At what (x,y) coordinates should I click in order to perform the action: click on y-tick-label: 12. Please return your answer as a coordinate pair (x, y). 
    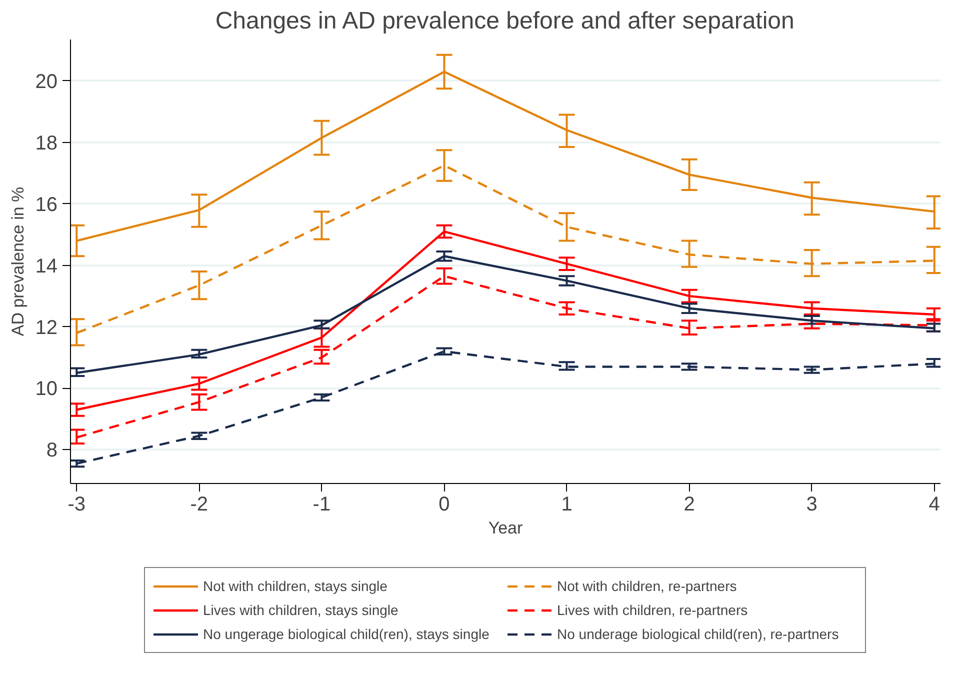
    Looking at the image, I should click on (46, 327).